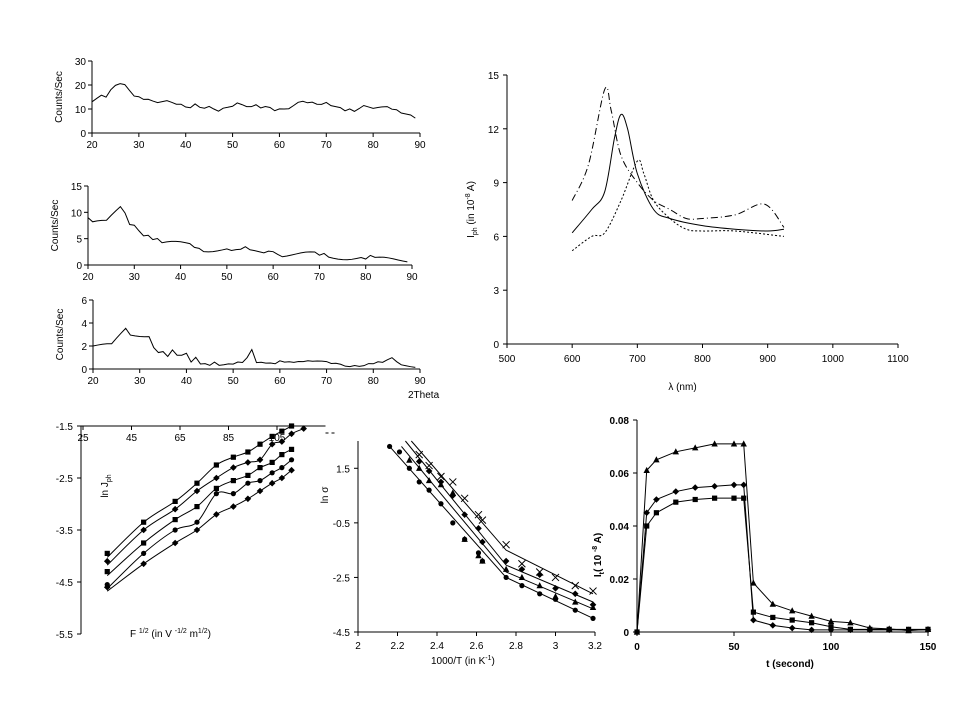 Image resolution: width=960 pixels, height=720 pixels. Describe the element at coordinates (79, 240) in the screenshot. I see `y-tick-label: 5` at that location.